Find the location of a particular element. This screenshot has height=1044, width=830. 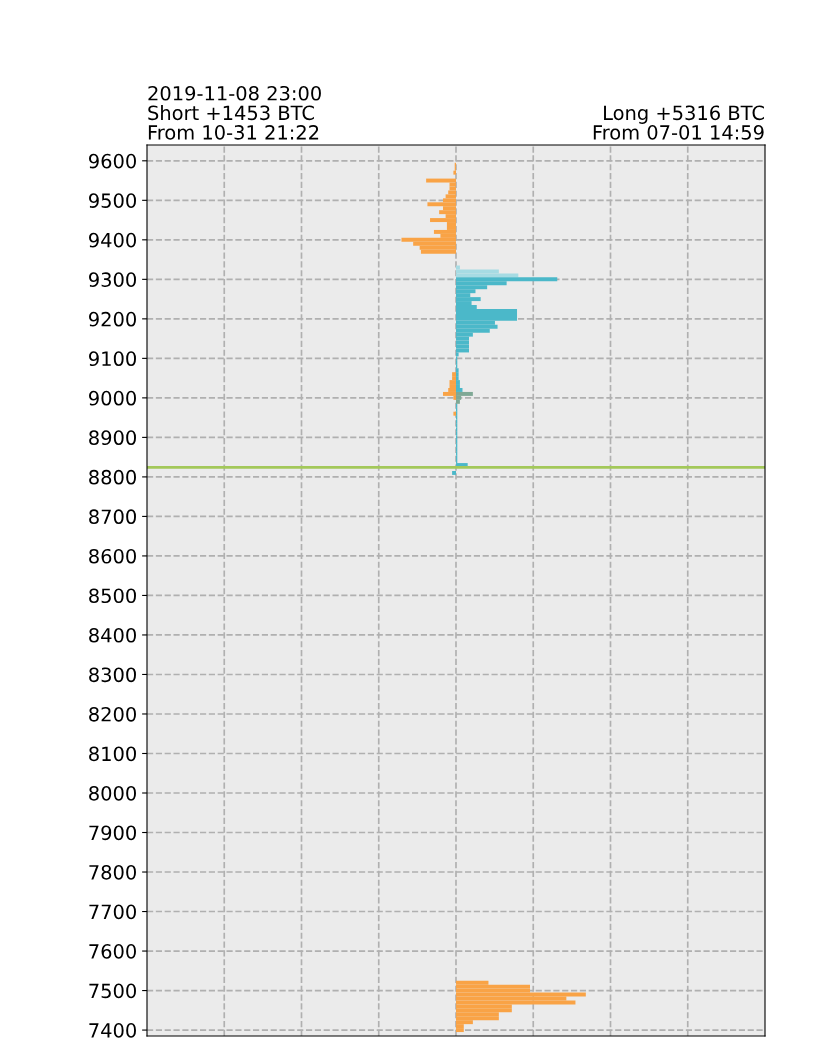

y-tick-label: 9400 is located at coordinates (112, 240).